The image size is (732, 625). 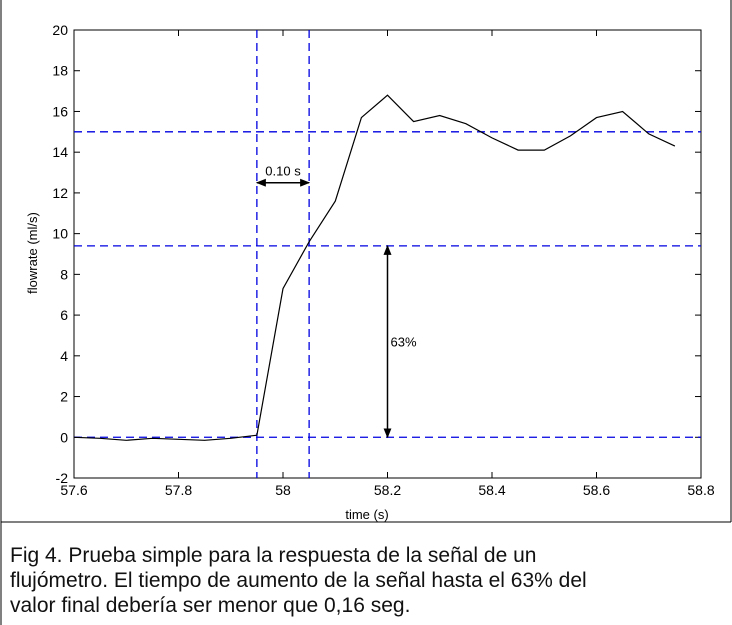 I want to click on x-tick-label: 58, so click(x=283, y=490).